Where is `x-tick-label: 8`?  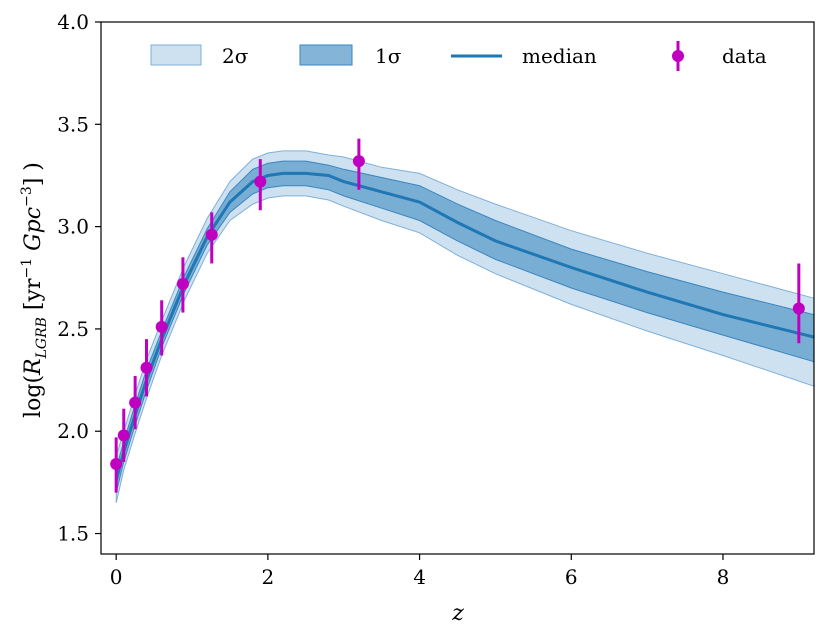 x-tick-label: 8 is located at coordinates (723, 577).